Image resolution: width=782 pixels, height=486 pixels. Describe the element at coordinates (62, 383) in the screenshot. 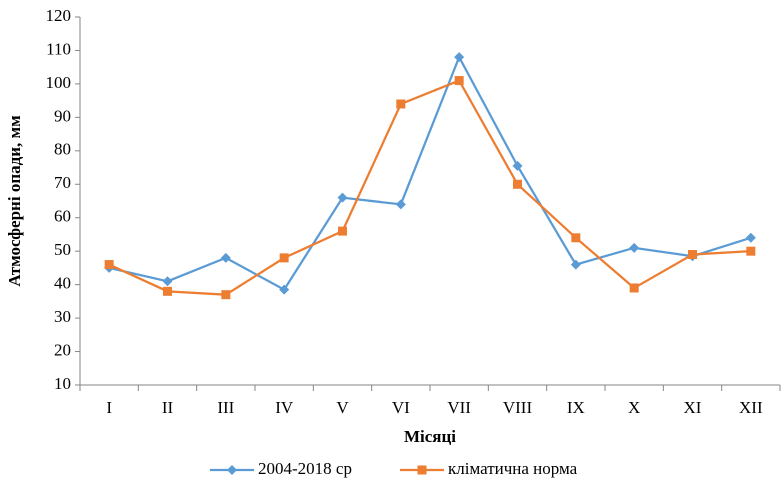

I see `y-tick-label: 10` at that location.